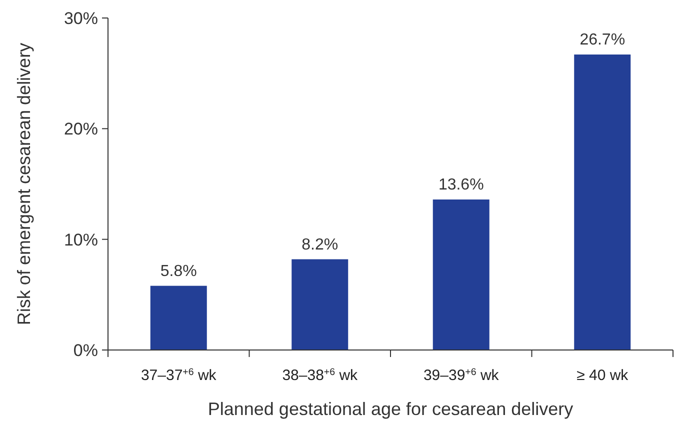 The height and width of the screenshot is (427, 683). Describe the element at coordinates (178, 271) in the screenshot. I see `data-label: 5.8%` at that location.